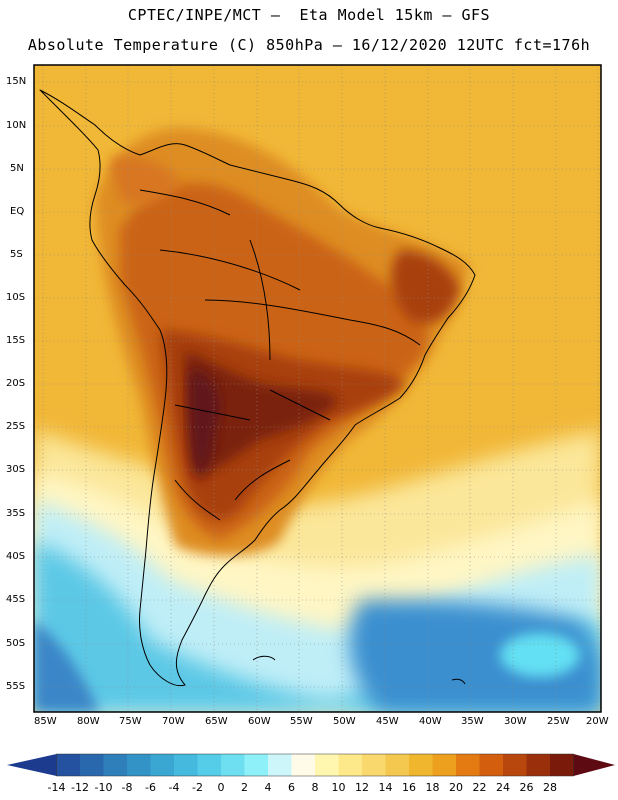 The image size is (618, 800). I want to click on colorbar-tick-label: -2, so click(197, 787).